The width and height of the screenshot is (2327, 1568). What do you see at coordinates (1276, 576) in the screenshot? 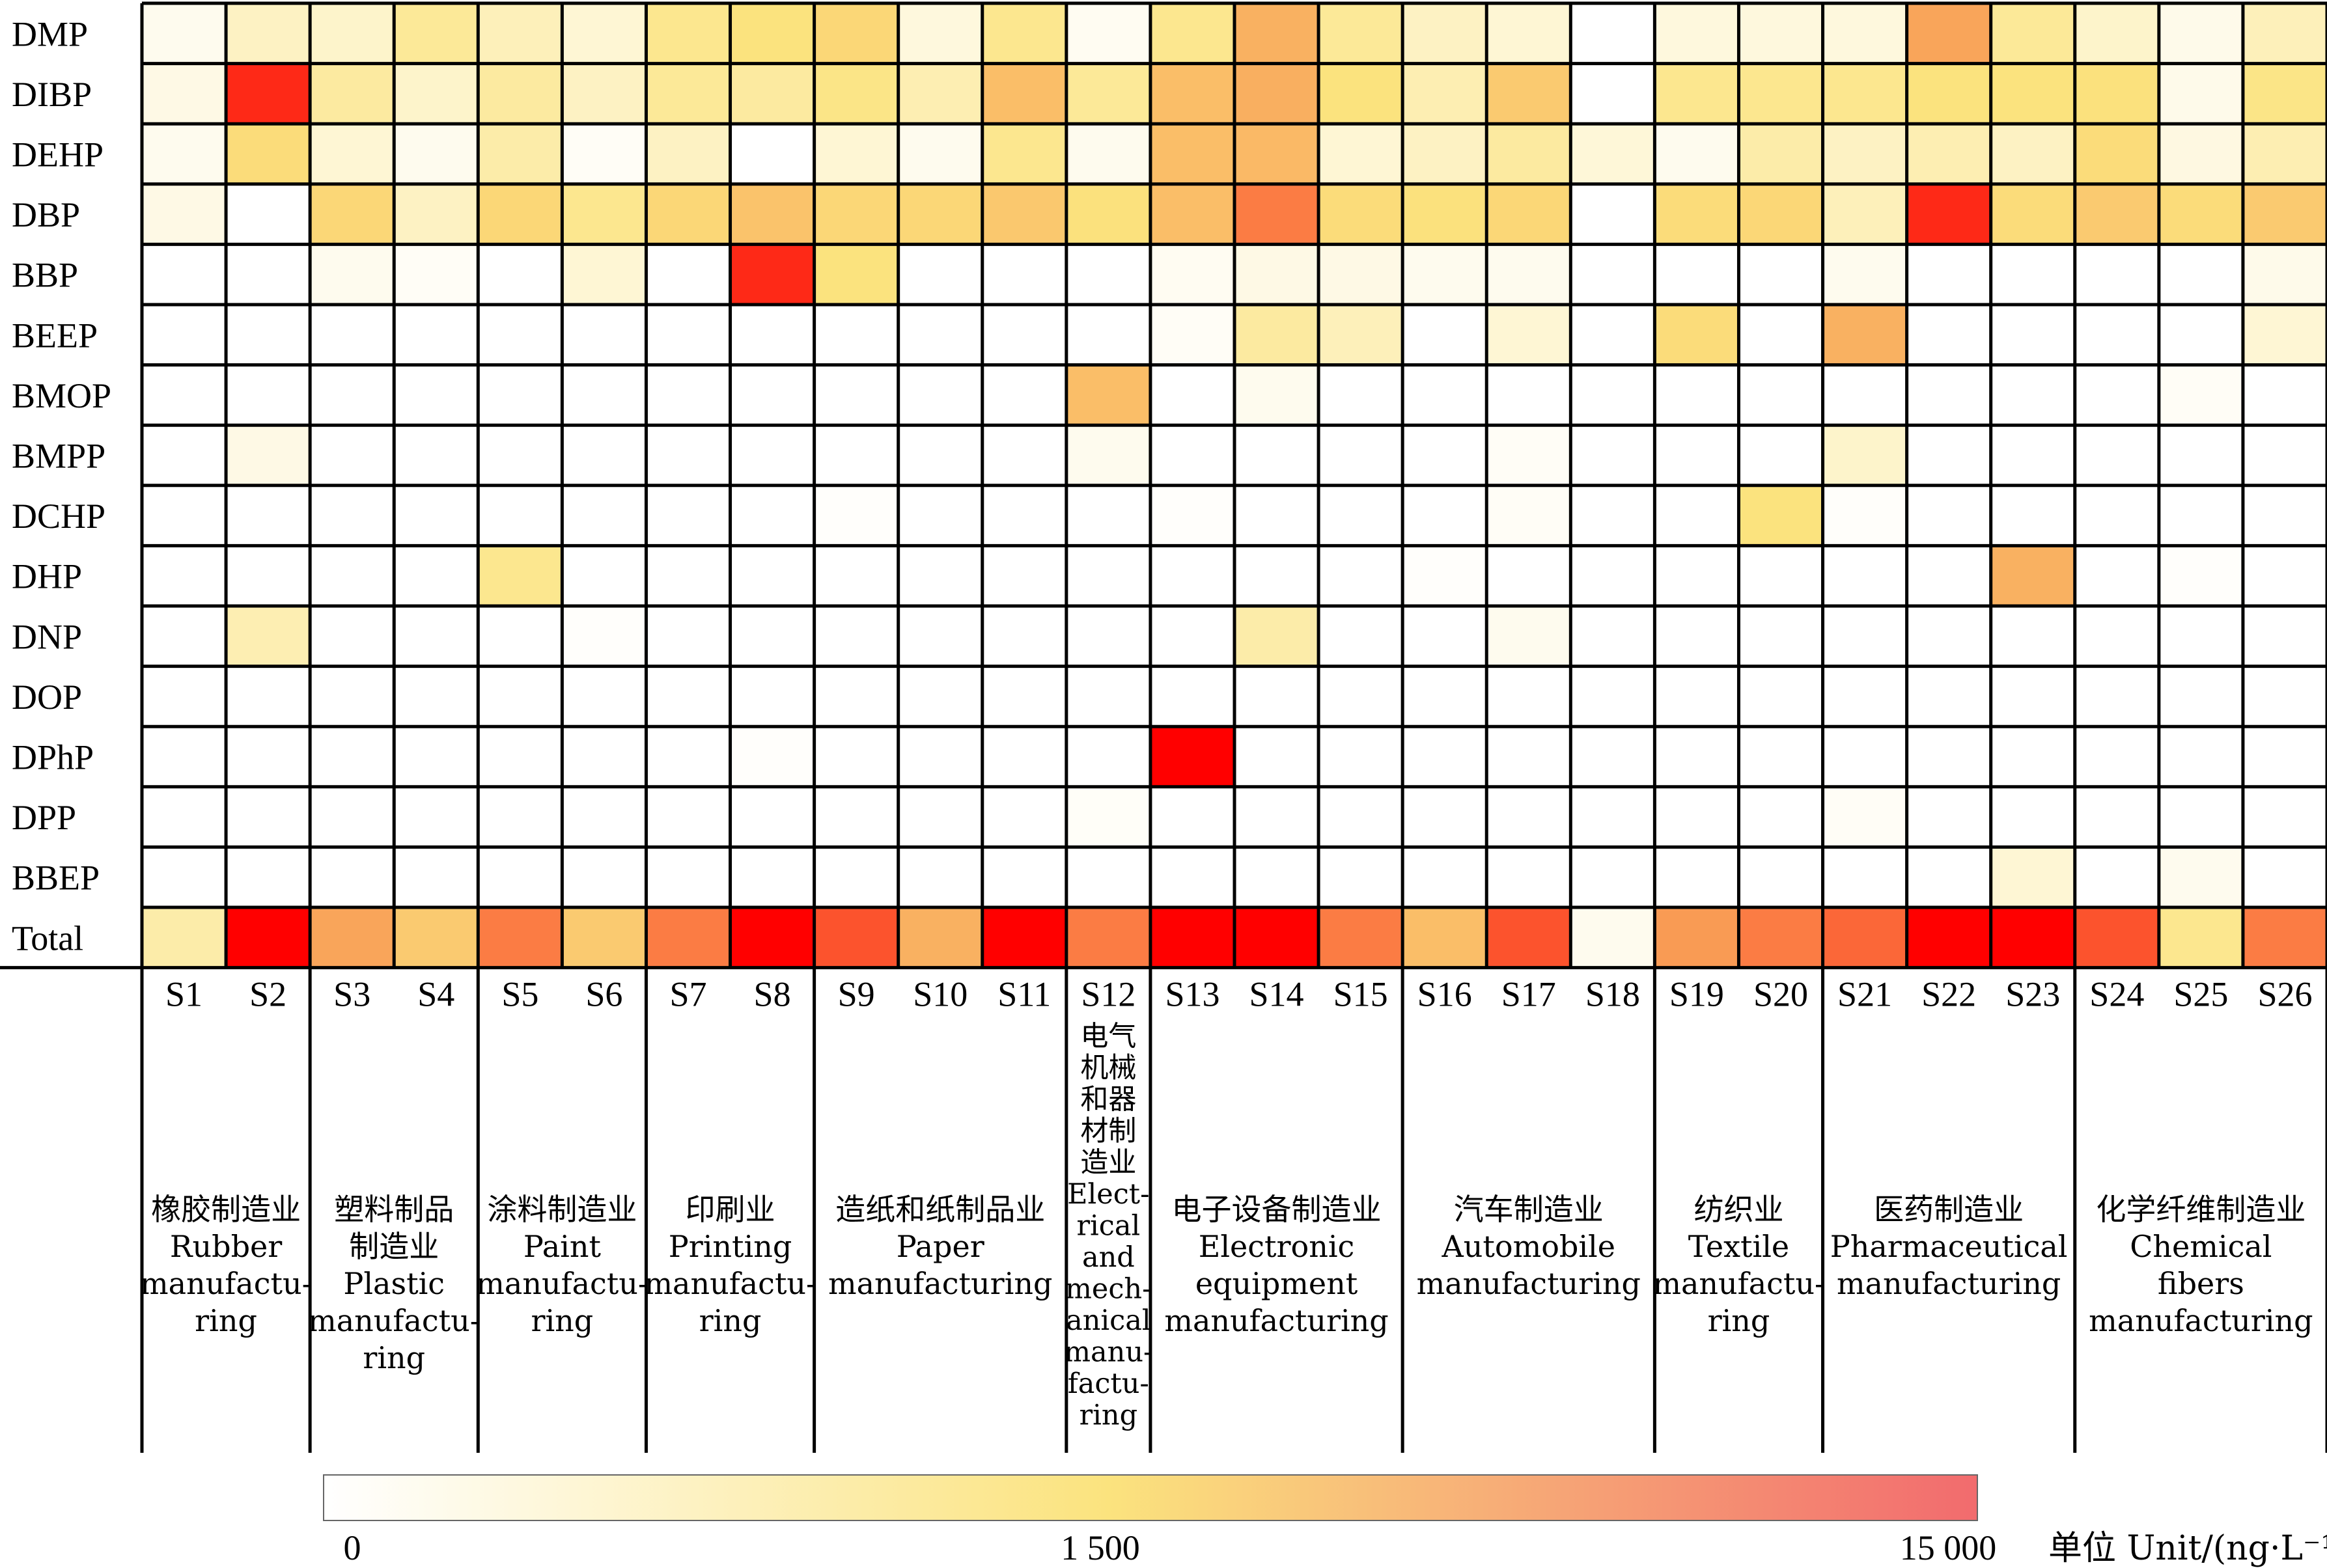
I see `cell-DHP-S14` at bounding box center [1276, 576].